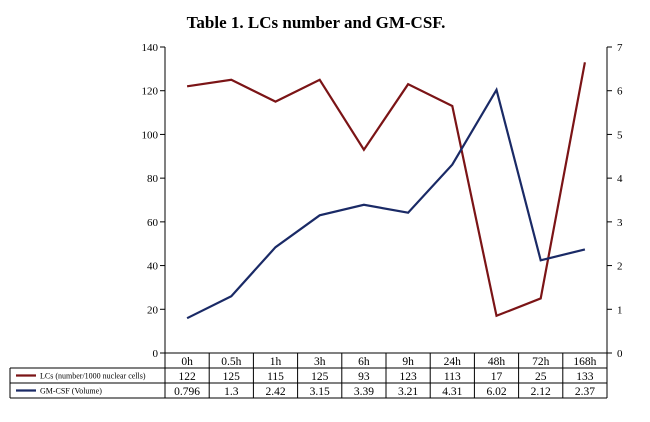 This screenshot has width=650, height=422. Describe the element at coordinates (452, 377) in the screenshot. I see `data-cell: 113` at that location.